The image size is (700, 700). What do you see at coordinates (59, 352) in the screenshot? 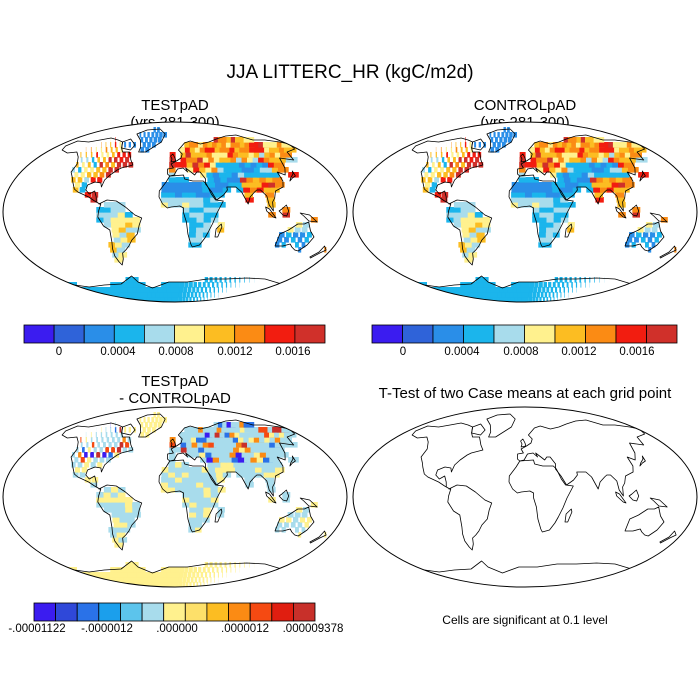
I see `colorbar-tick-label: 0` at bounding box center [59, 352].